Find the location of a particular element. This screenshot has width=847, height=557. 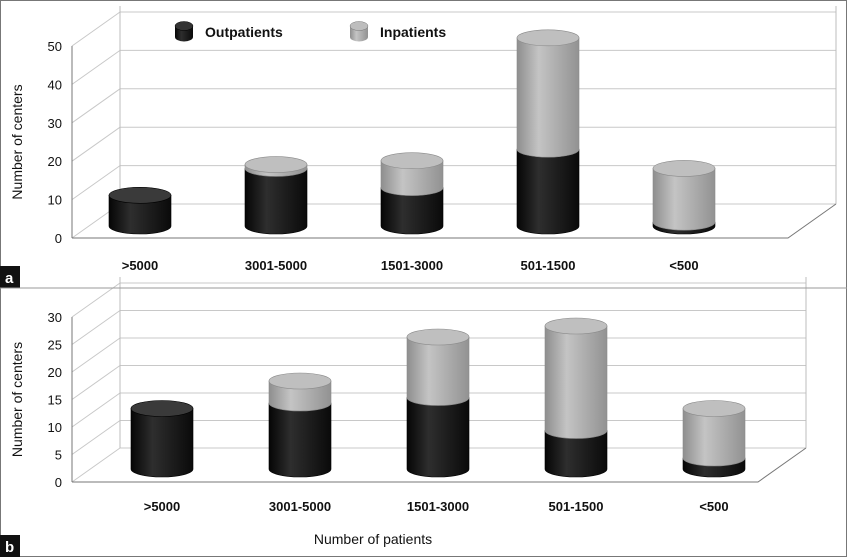

legend-item-outpatients: Outpatients is located at coordinates (228, 31).